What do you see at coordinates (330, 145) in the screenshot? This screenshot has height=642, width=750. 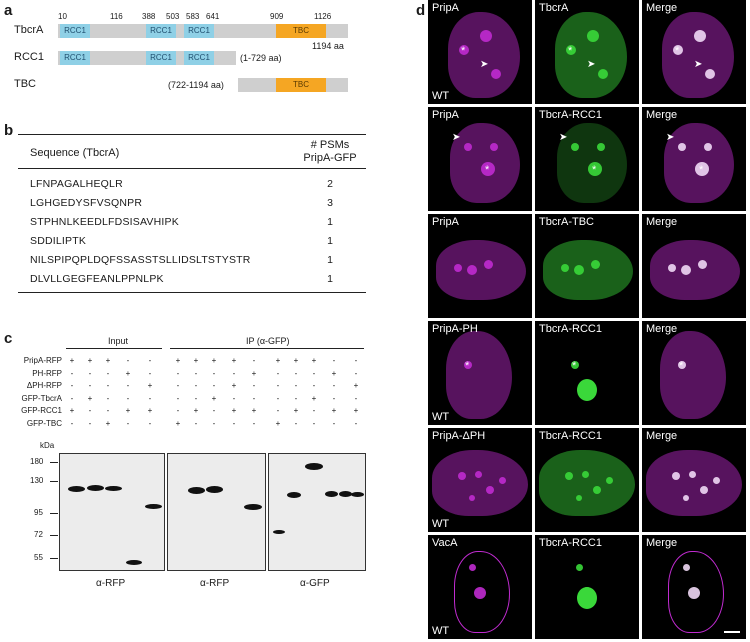 I see `table-header-psm: # PSMs` at bounding box center [330, 145].